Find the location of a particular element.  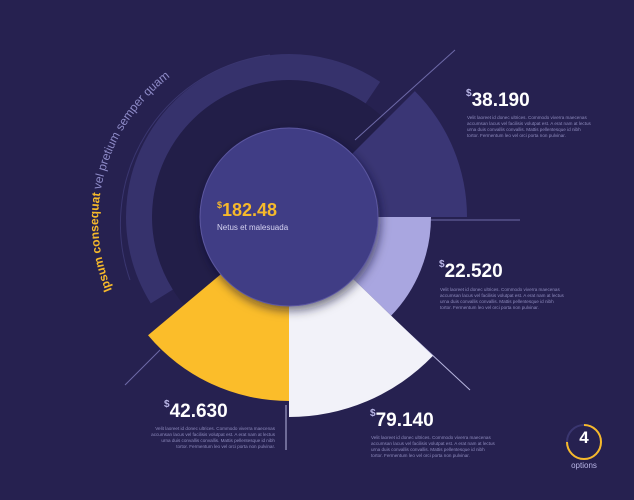

options-count: 4 is located at coordinates (584, 437).